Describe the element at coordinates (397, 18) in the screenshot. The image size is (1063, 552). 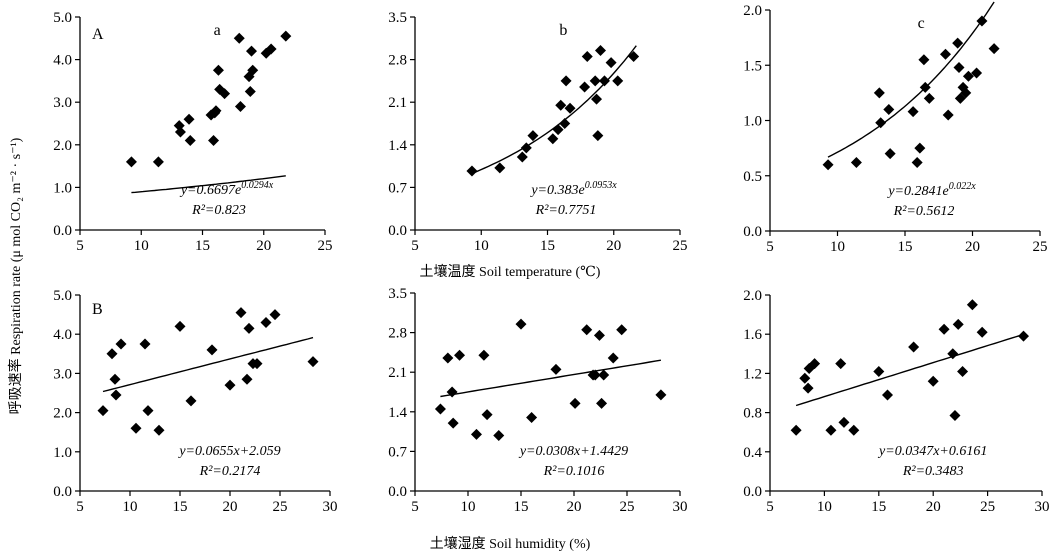
I see `y-tick-label: 3.5` at that location.